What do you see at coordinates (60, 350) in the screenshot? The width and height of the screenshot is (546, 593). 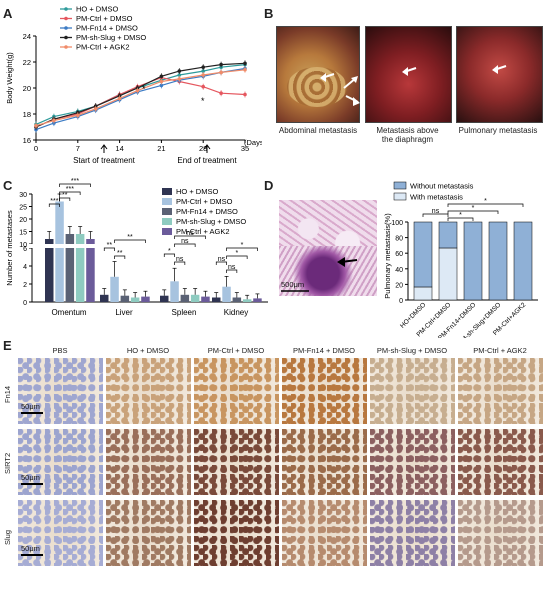 I see `column-header: PBS` at bounding box center [60, 350].